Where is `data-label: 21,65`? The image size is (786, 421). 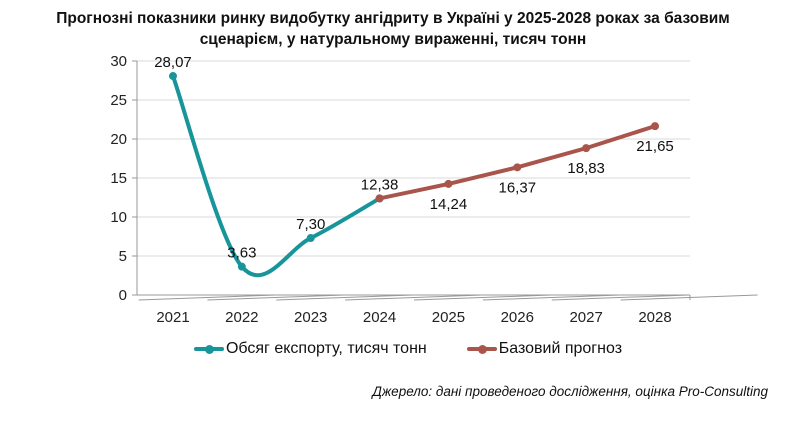
data-label: 21,65 is located at coordinates (655, 146).